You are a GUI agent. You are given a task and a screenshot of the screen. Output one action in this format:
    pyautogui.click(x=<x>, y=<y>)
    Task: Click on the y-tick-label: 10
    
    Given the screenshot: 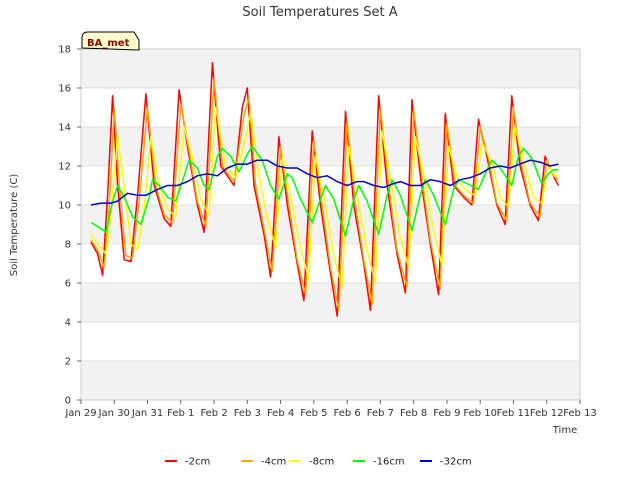 What is the action you would take?
    pyautogui.click(x=64, y=206)
    